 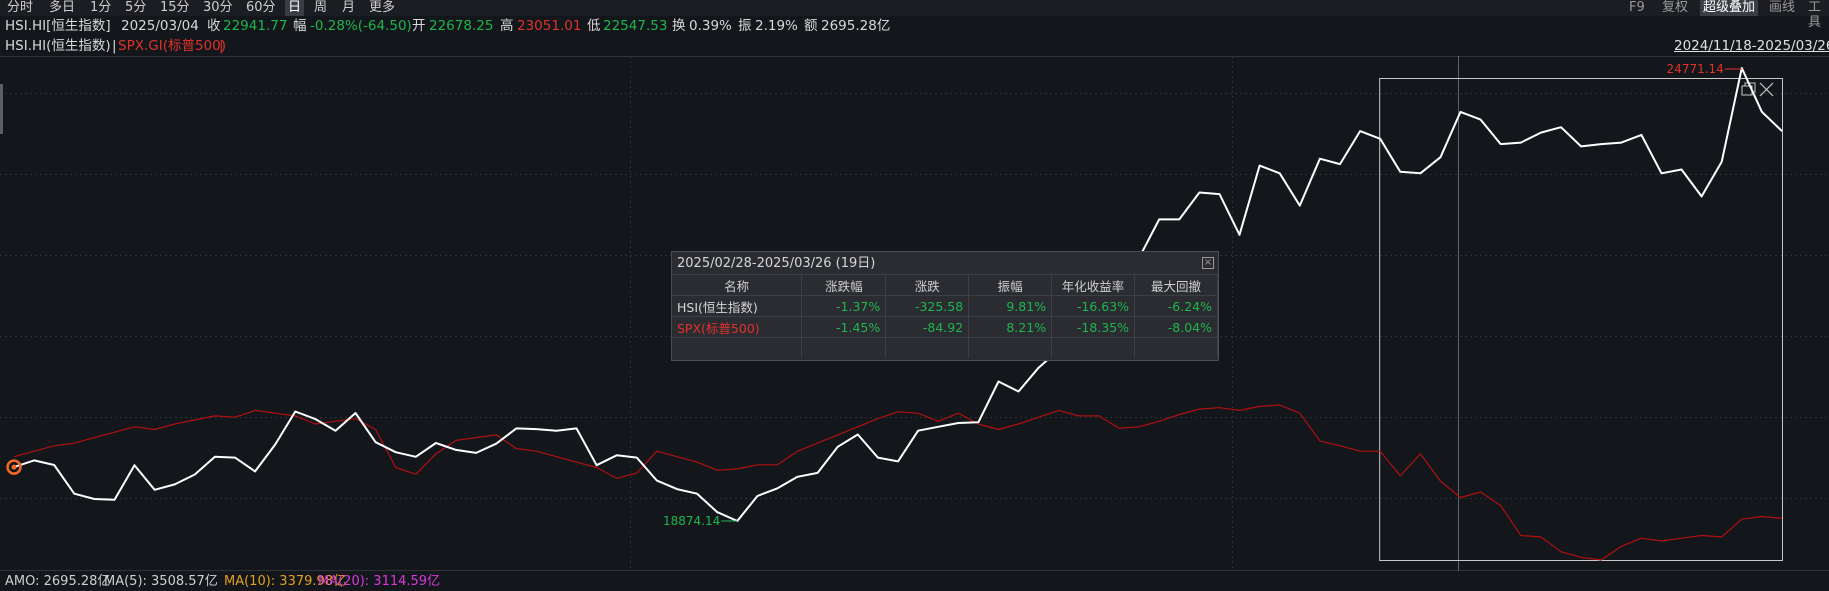 I want to click on row-name: SPX(标普500), so click(x=737, y=327).